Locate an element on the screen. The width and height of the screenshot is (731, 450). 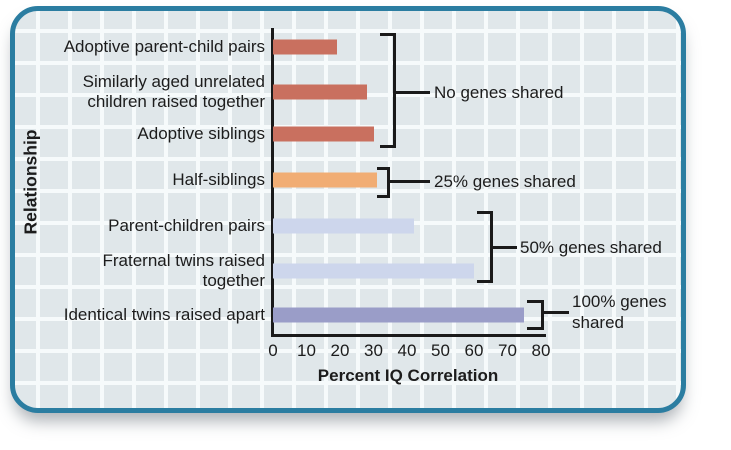
category-label: Adoptive siblings is located at coordinates (201, 133).